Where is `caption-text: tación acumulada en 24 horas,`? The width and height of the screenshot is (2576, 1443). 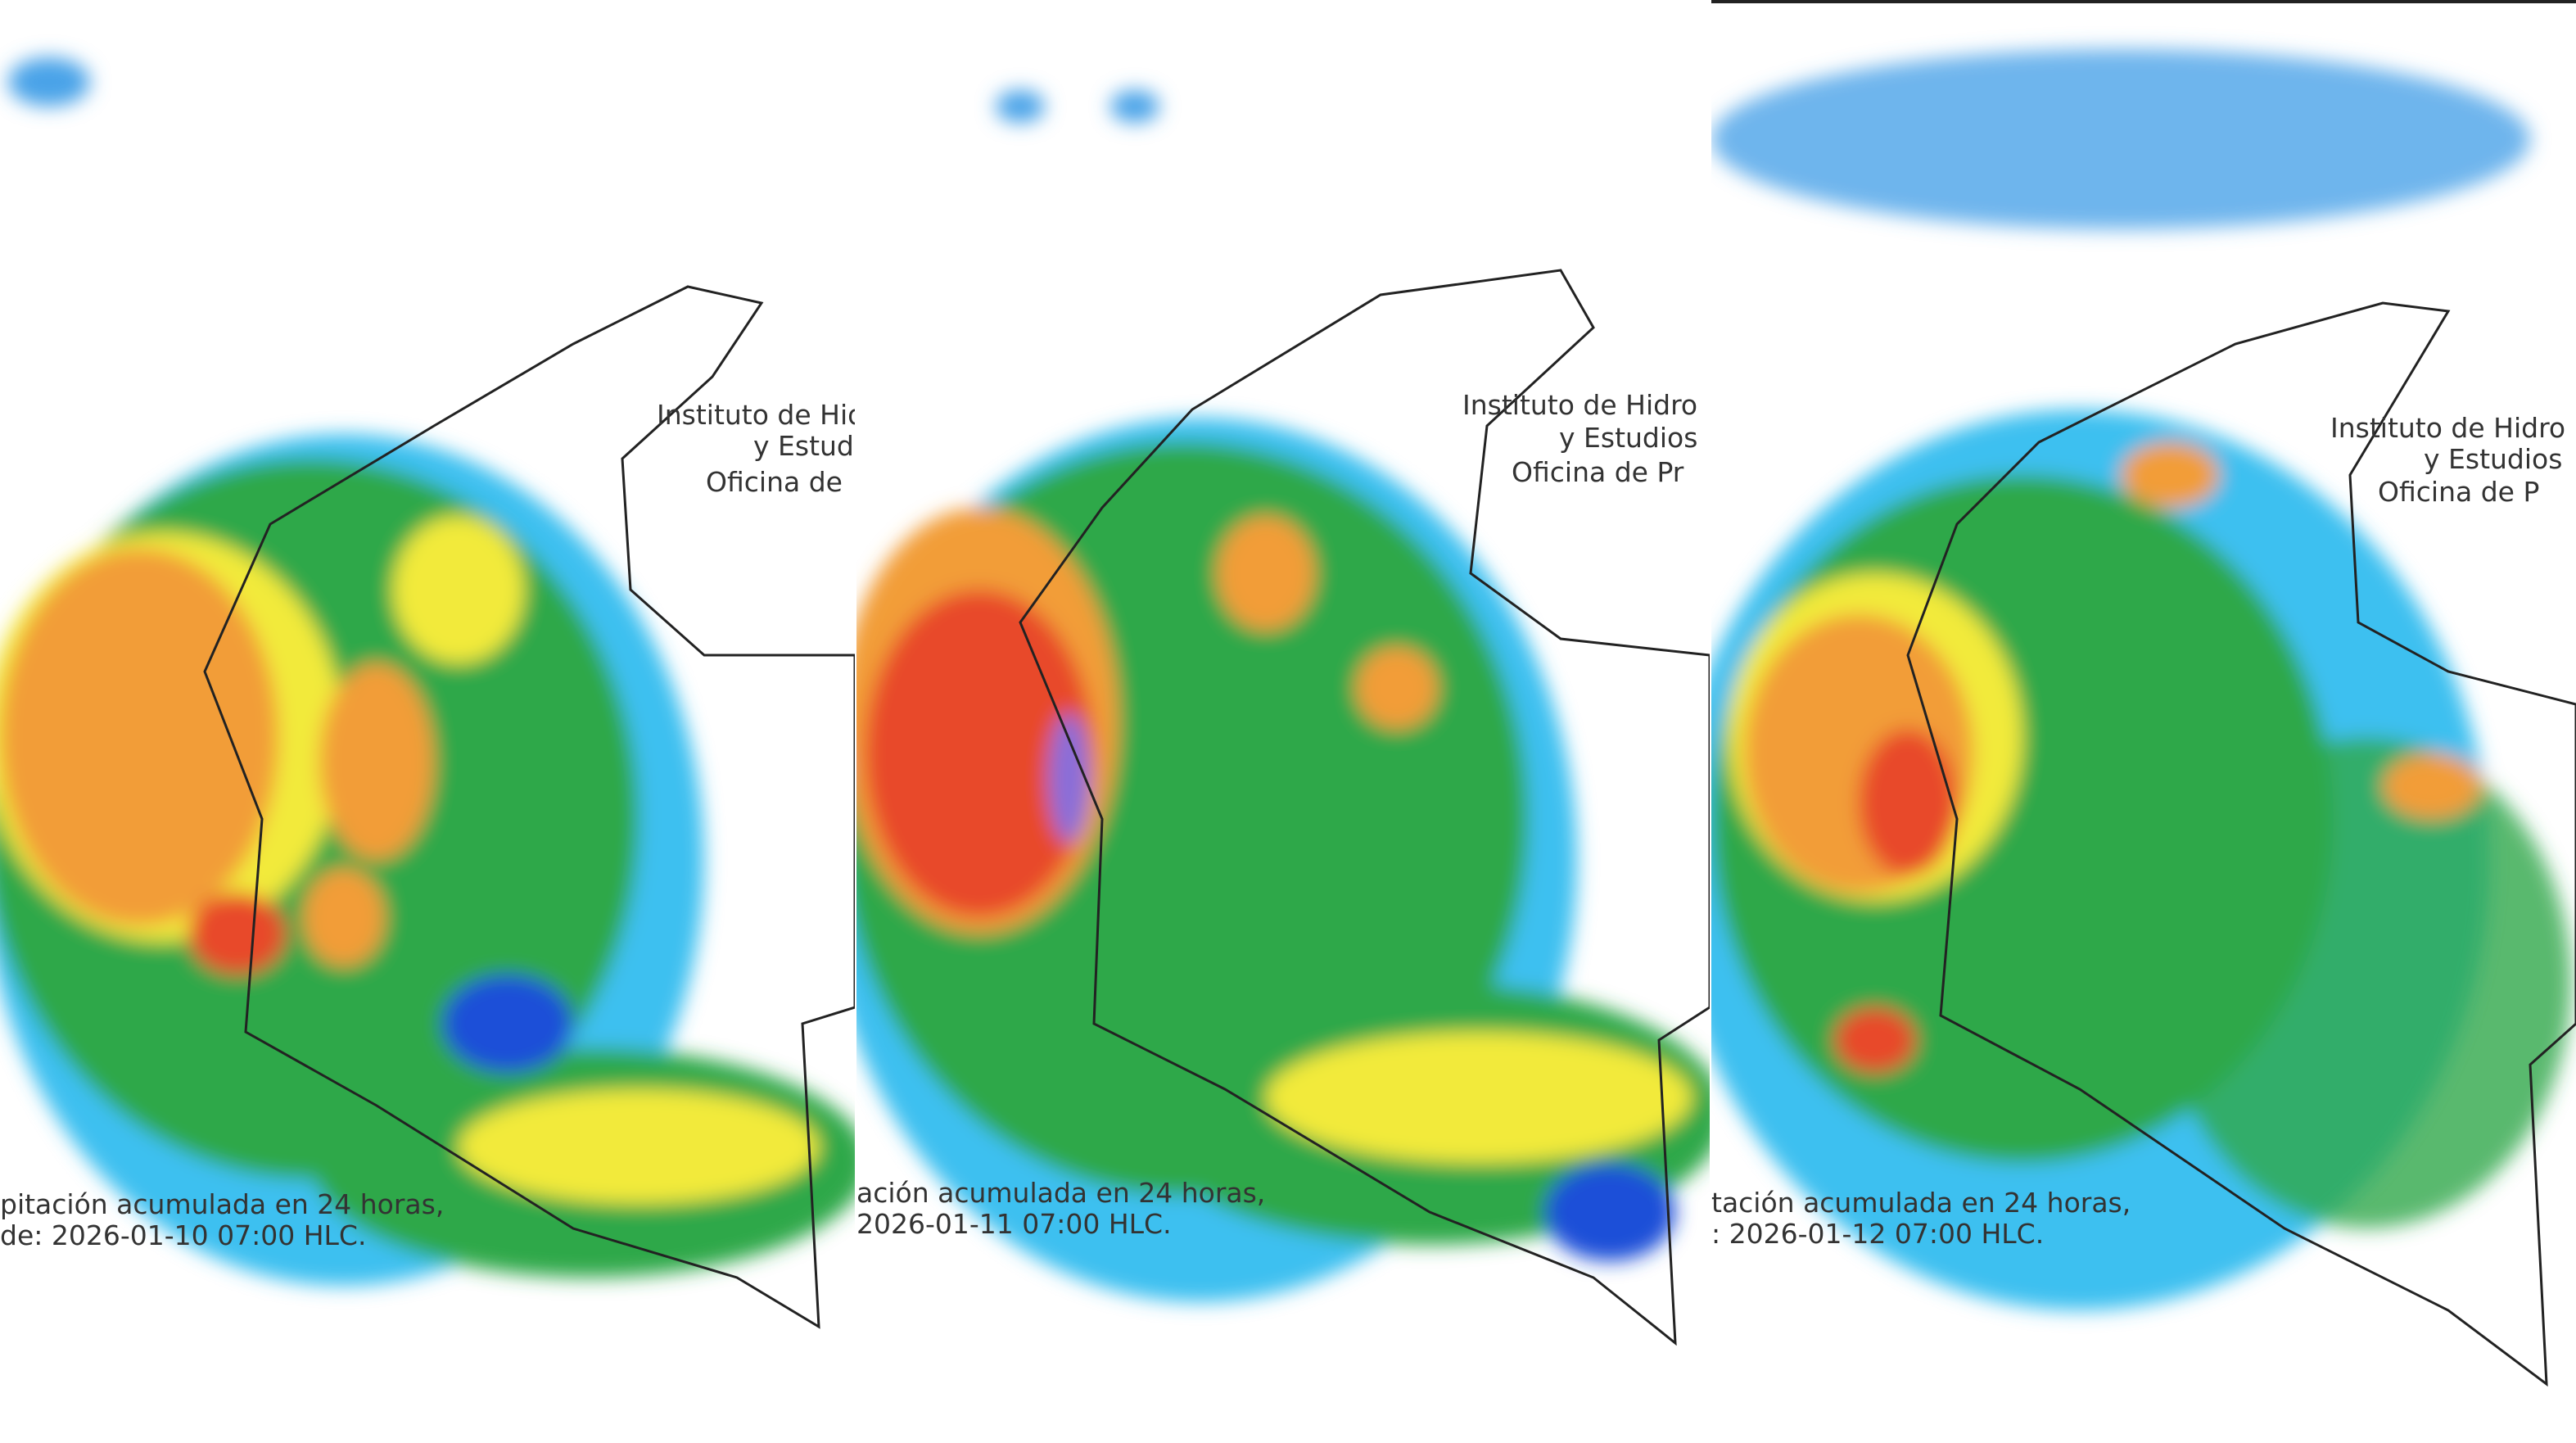
caption-text: tación acumulada en 24 horas, is located at coordinates (1921, 1203).